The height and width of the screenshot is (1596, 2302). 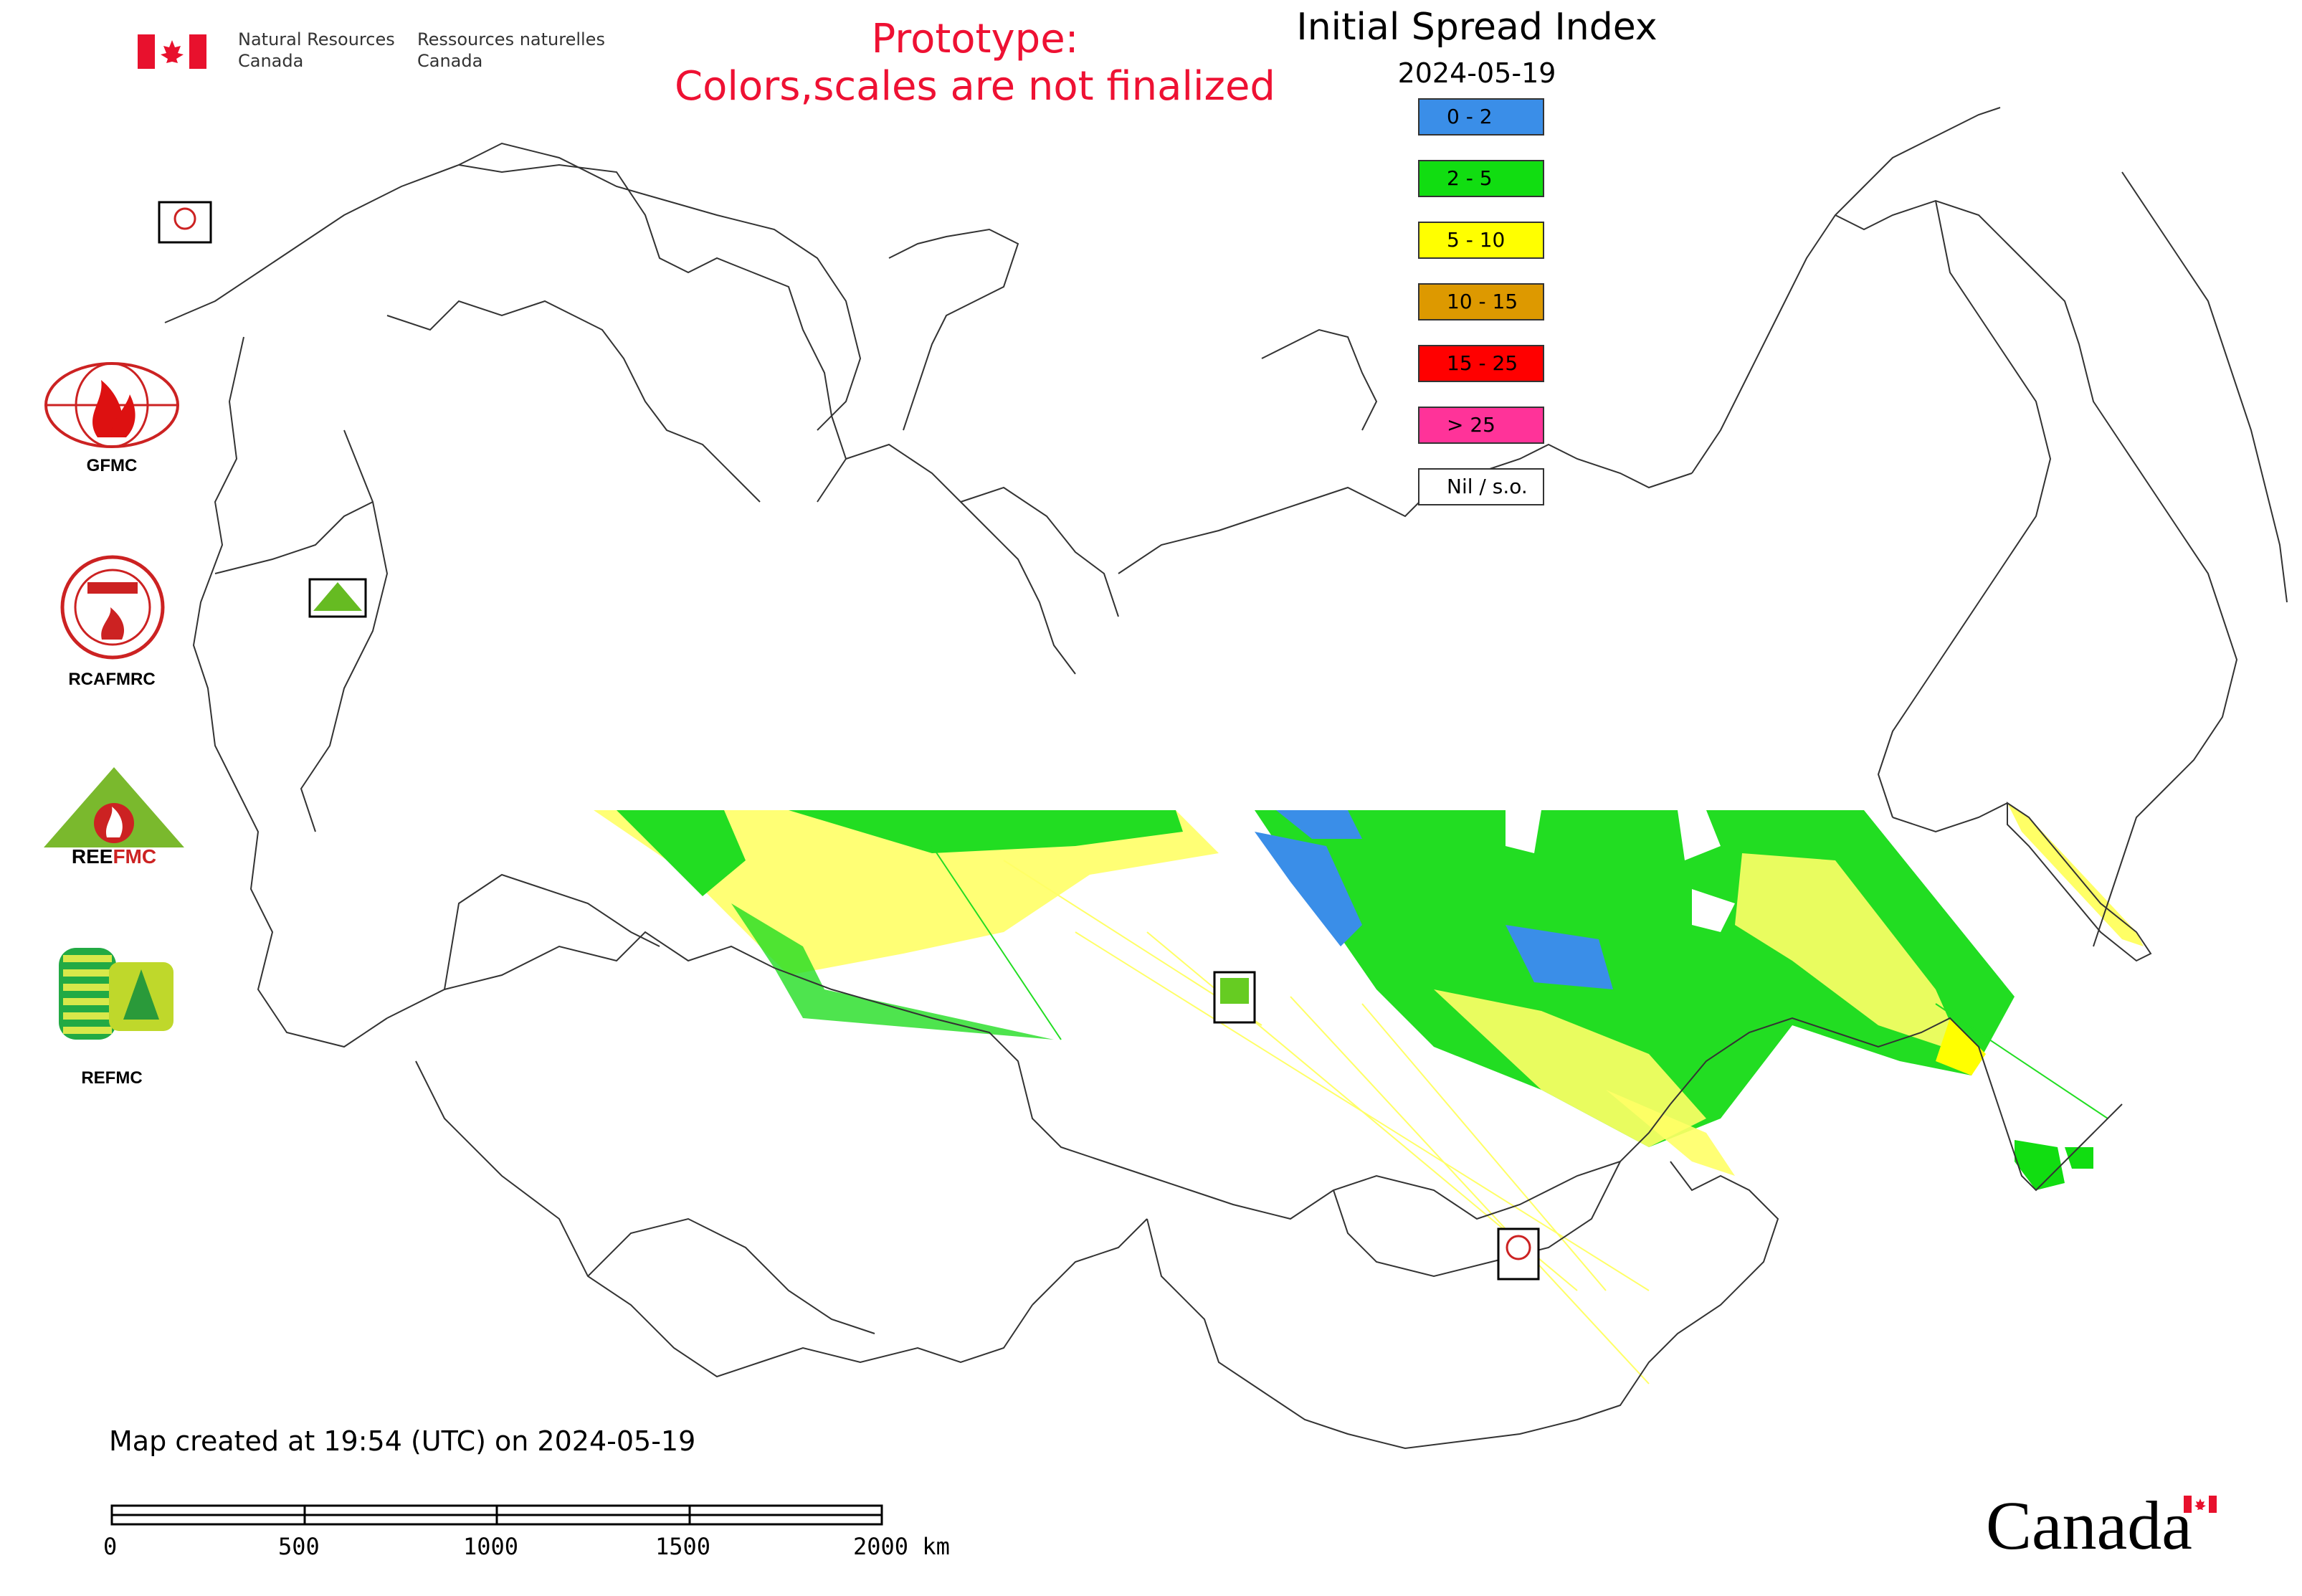 I want to click on reefmc-logo: REEFMC, so click(x=114, y=817).